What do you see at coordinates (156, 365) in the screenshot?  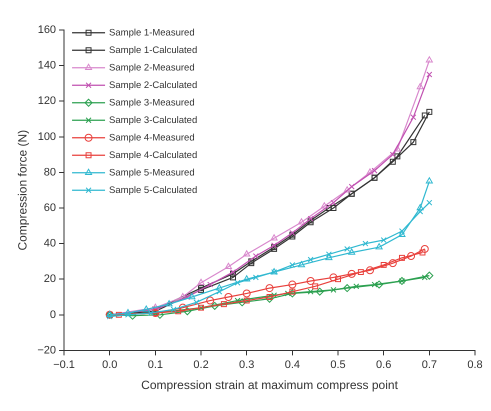 I see `x-tick-label: 0.1` at bounding box center [156, 365].